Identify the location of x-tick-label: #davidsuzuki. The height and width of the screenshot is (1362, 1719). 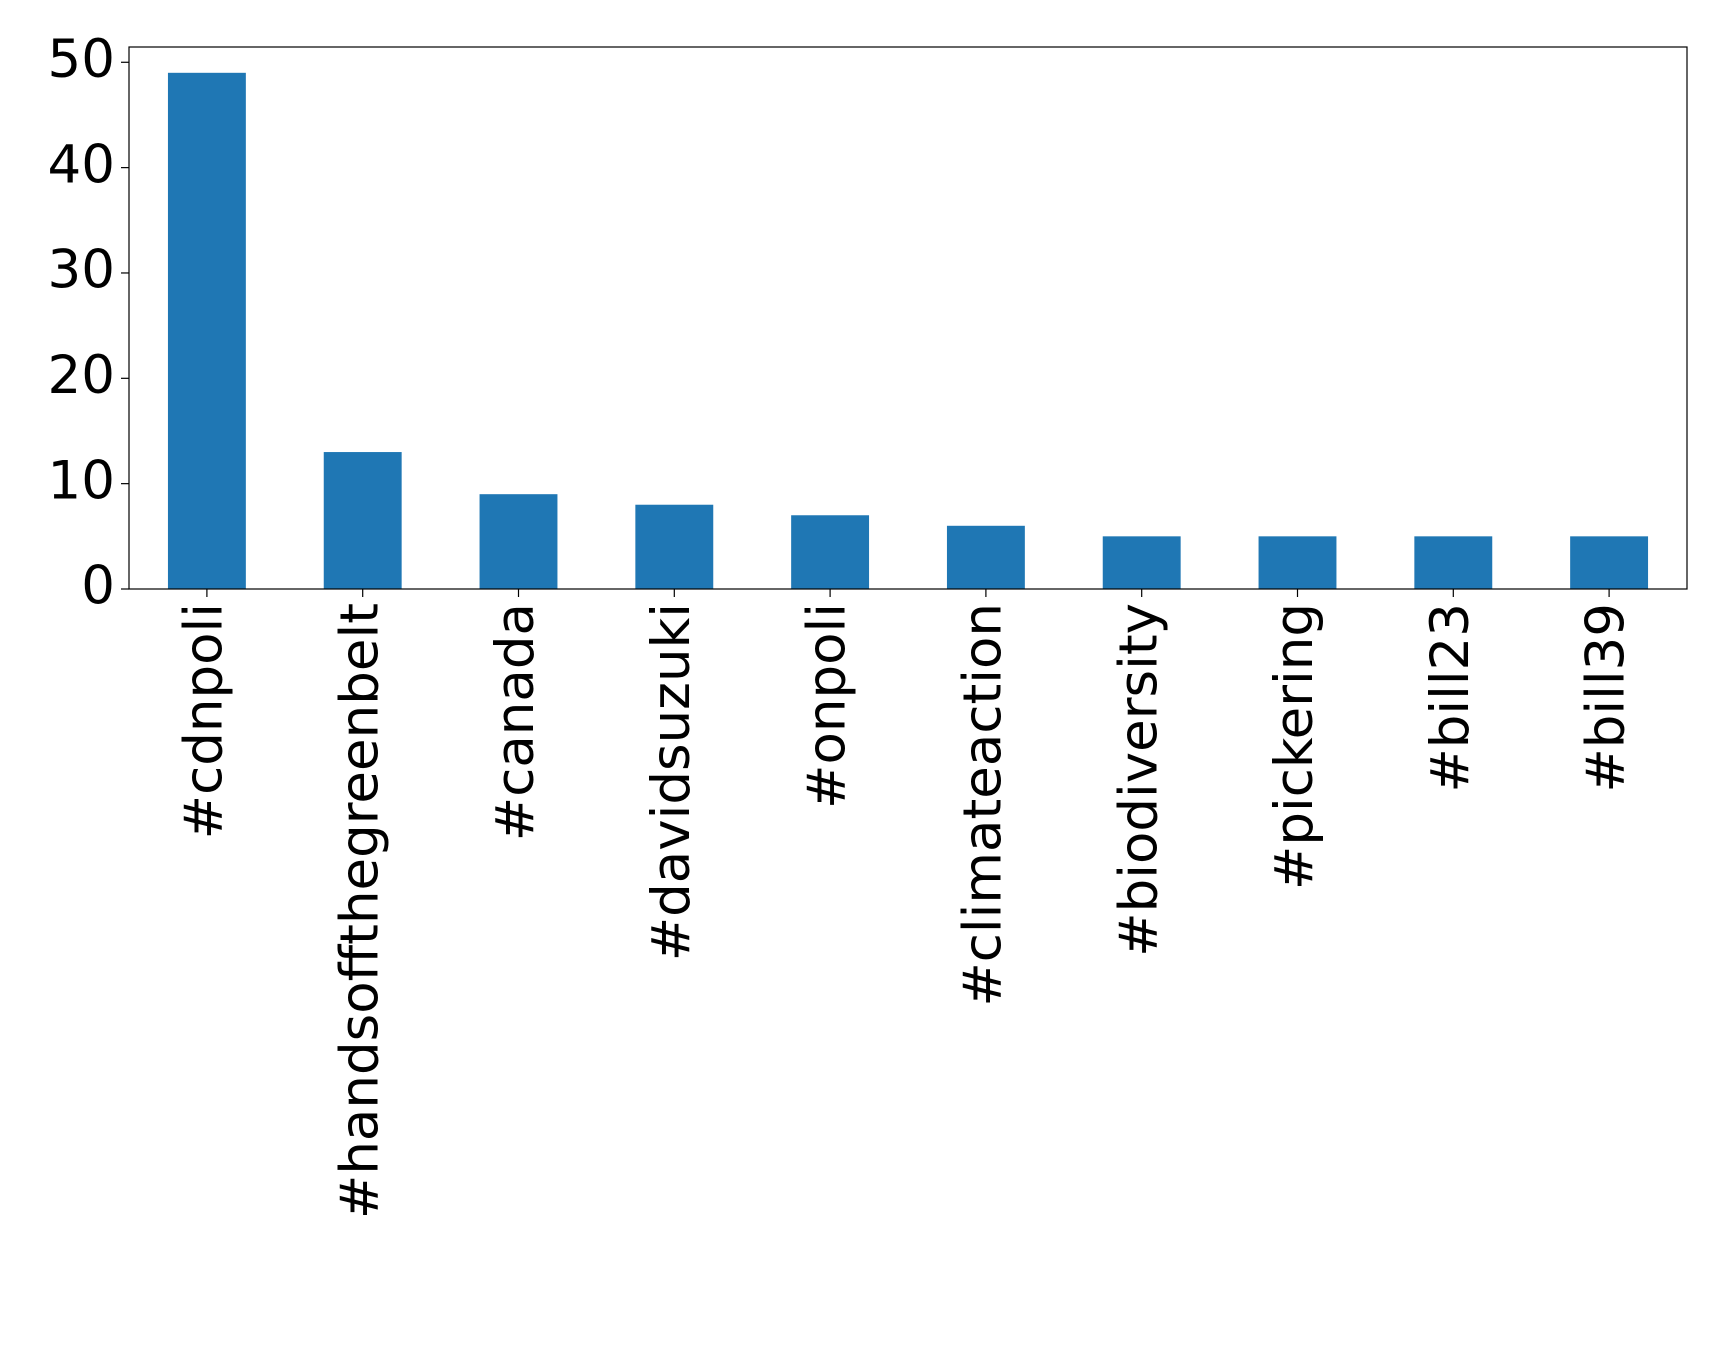
(671, 782).